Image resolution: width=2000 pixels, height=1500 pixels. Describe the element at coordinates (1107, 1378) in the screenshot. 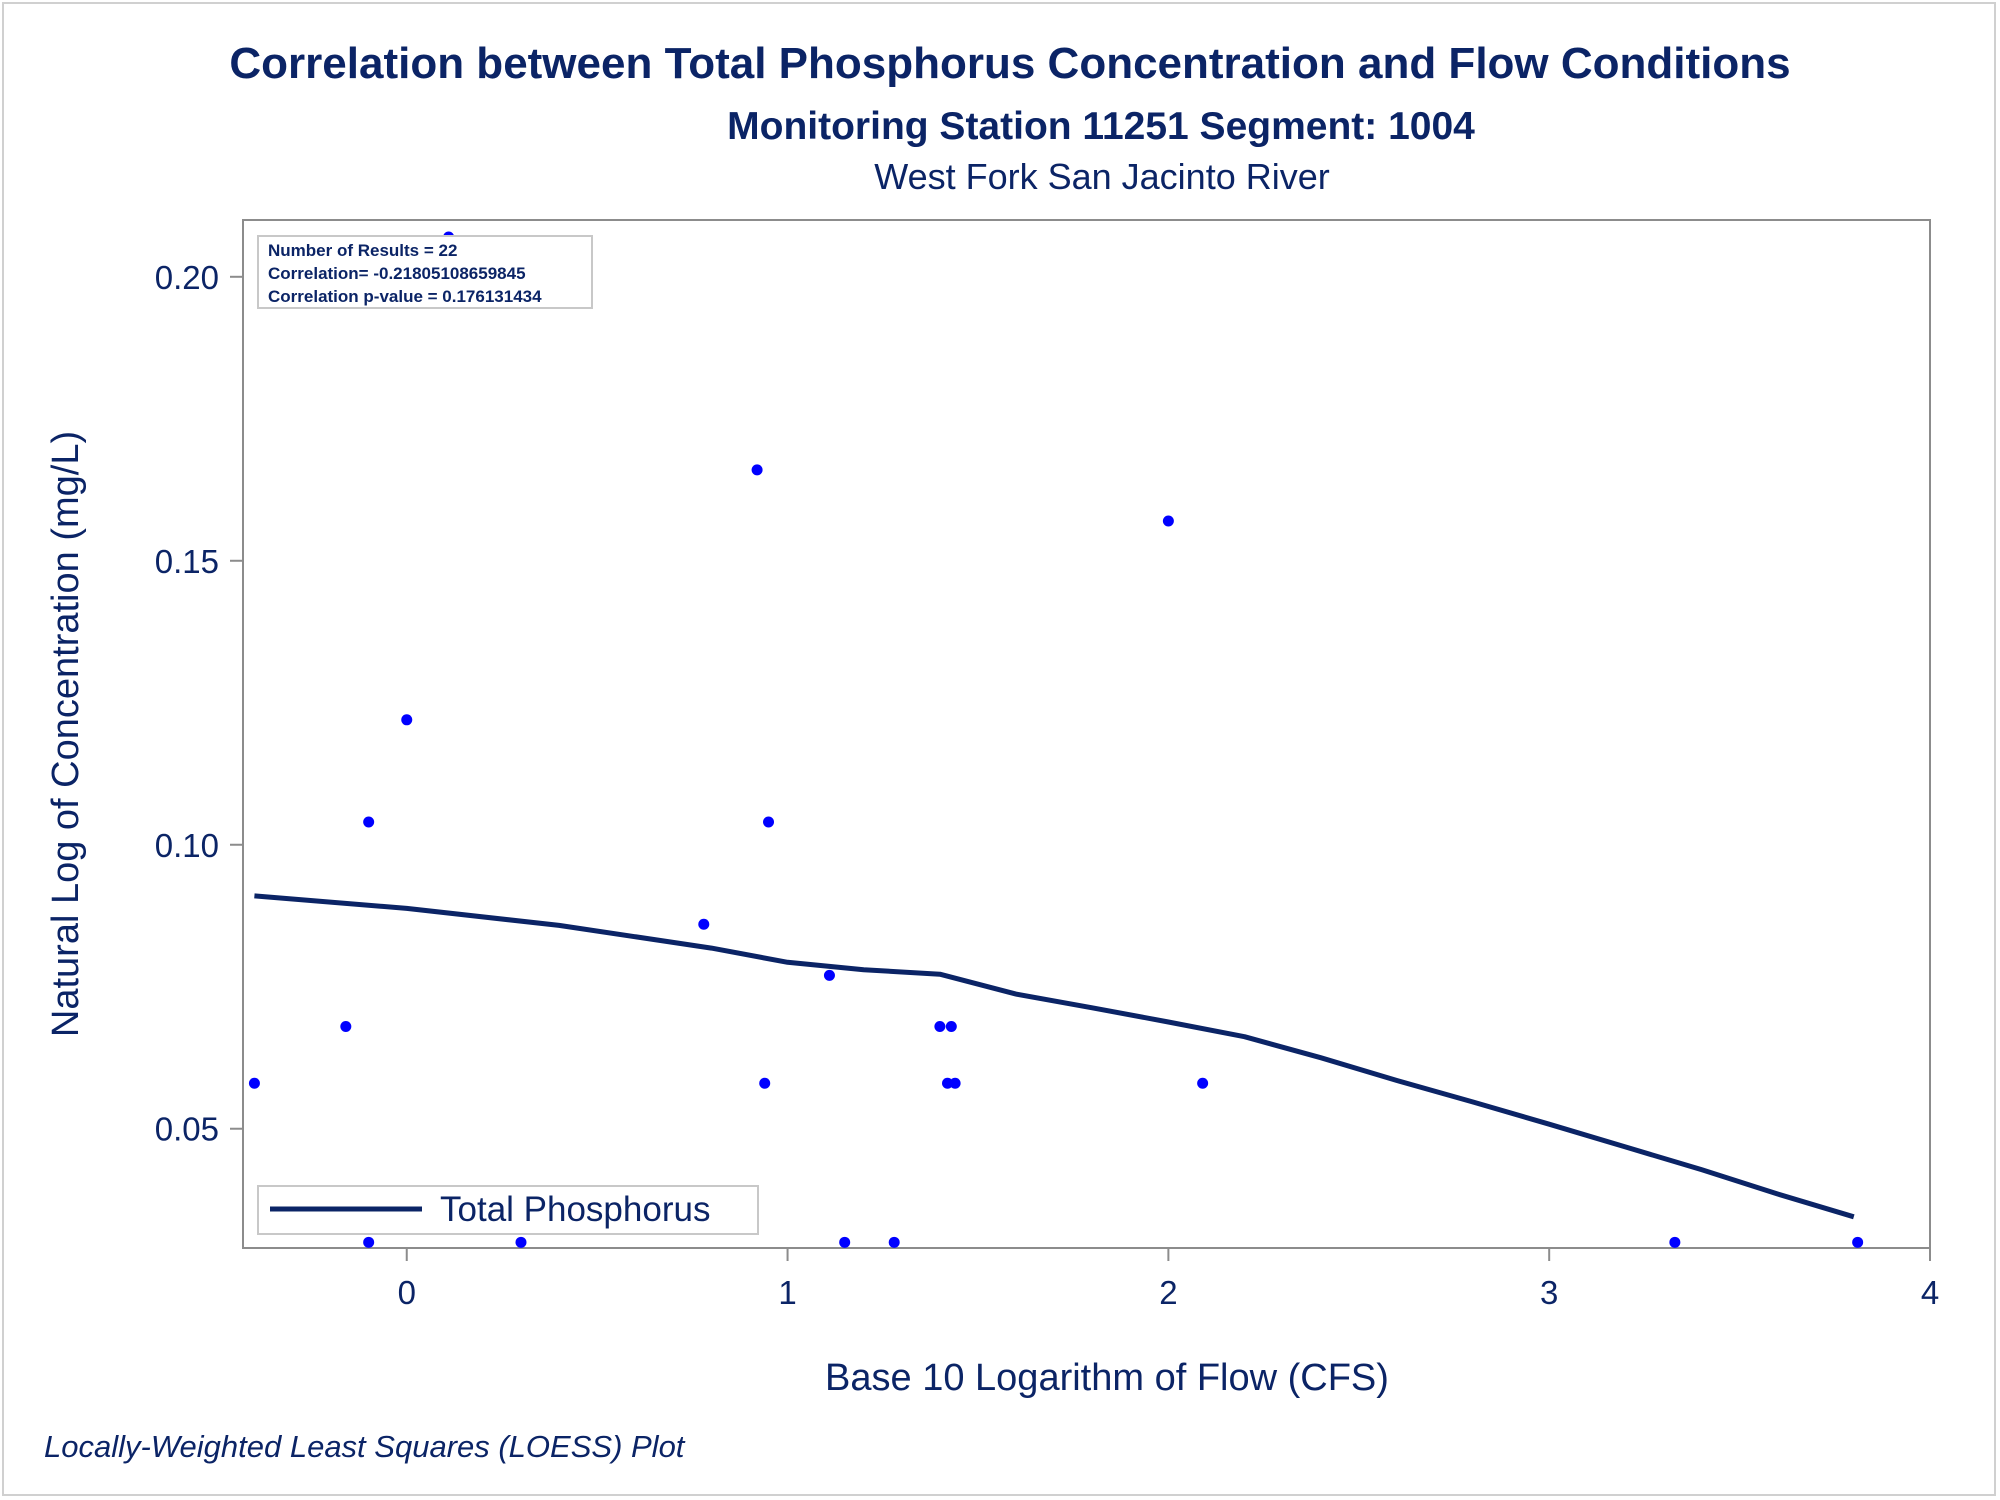

I see `x-axis-label: Base 10 Logarithm of Flow (CFS)` at that location.